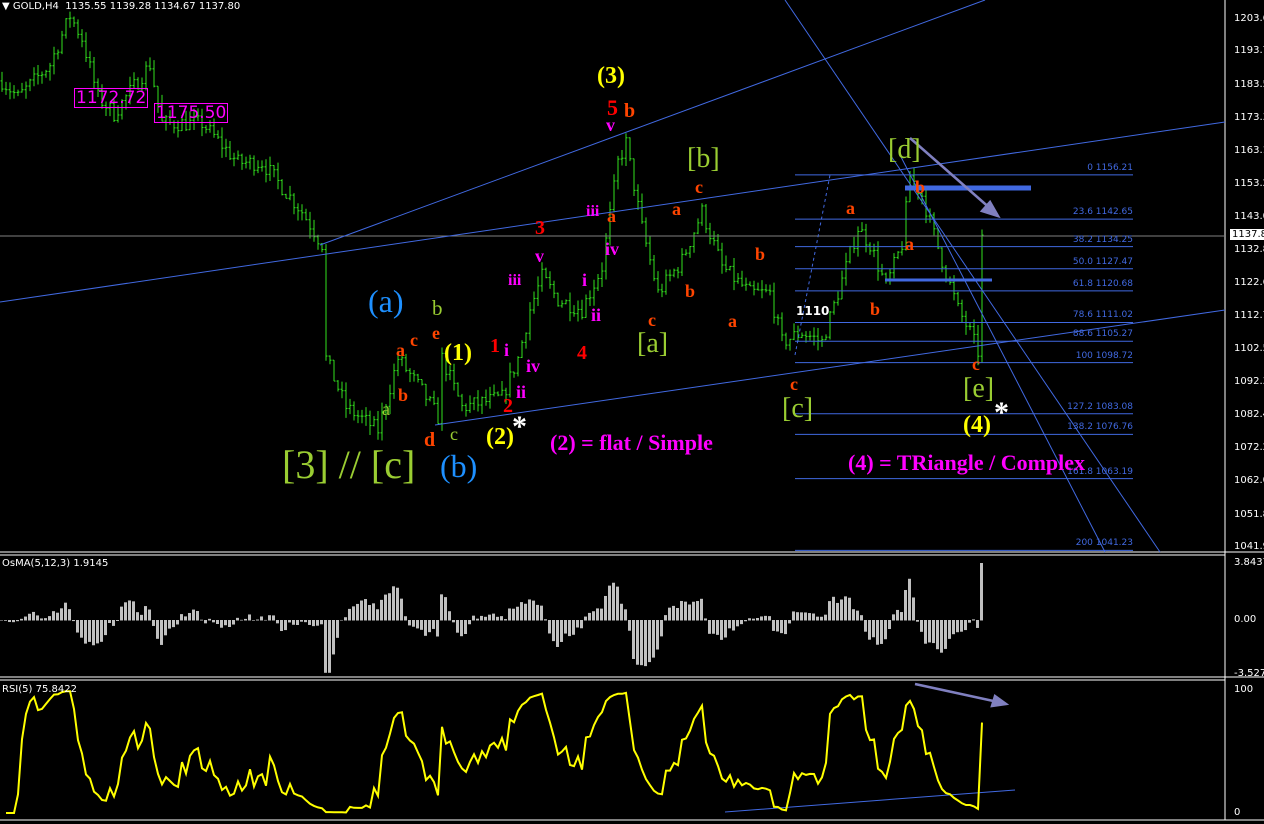 The height and width of the screenshot is (824, 1264). What do you see at coordinates (1249, 283) in the screenshot?
I see `price-tick: 1122.65` at bounding box center [1249, 283].